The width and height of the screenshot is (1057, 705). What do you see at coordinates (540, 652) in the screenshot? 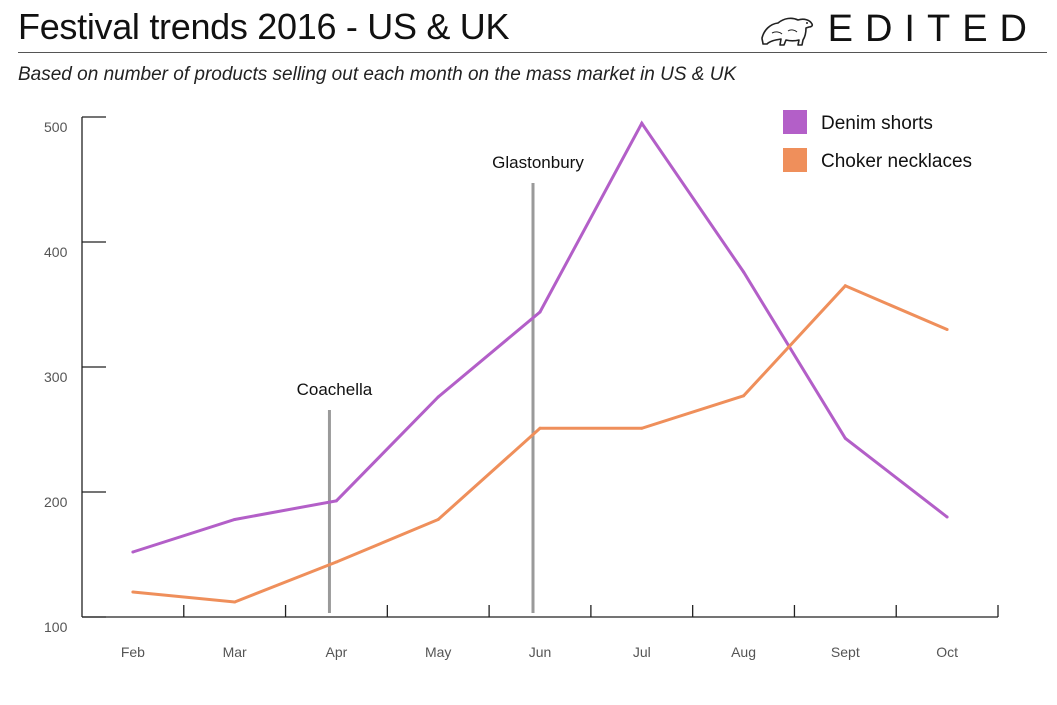
I see `x-tick-label: Jun` at bounding box center [540, 652].